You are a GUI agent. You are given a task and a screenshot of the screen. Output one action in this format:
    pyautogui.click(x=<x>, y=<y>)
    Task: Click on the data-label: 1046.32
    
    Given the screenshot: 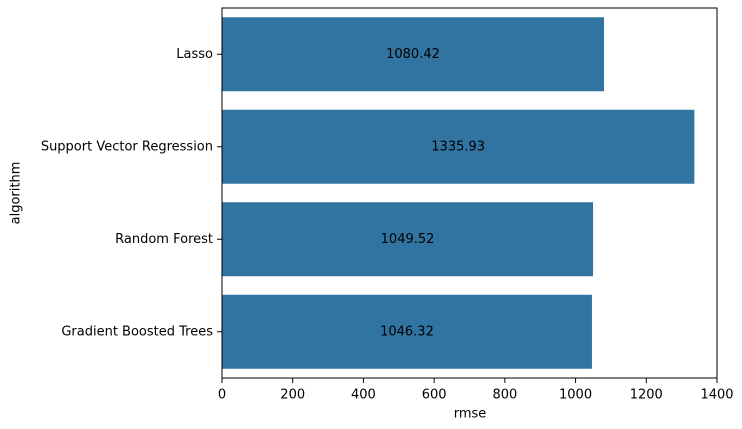 What is the action you would take?
    pyautogui.click(x=407, y=331)
    